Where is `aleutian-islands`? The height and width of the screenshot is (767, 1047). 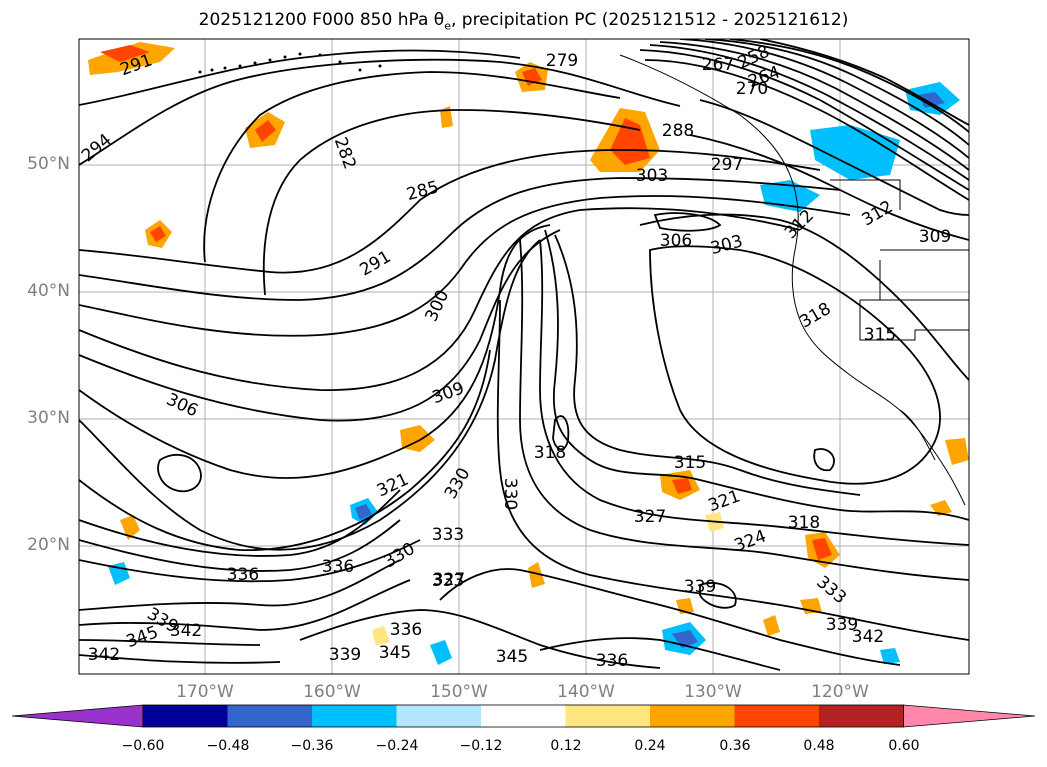
aleutian-islands is located at coordinates (290, 63).